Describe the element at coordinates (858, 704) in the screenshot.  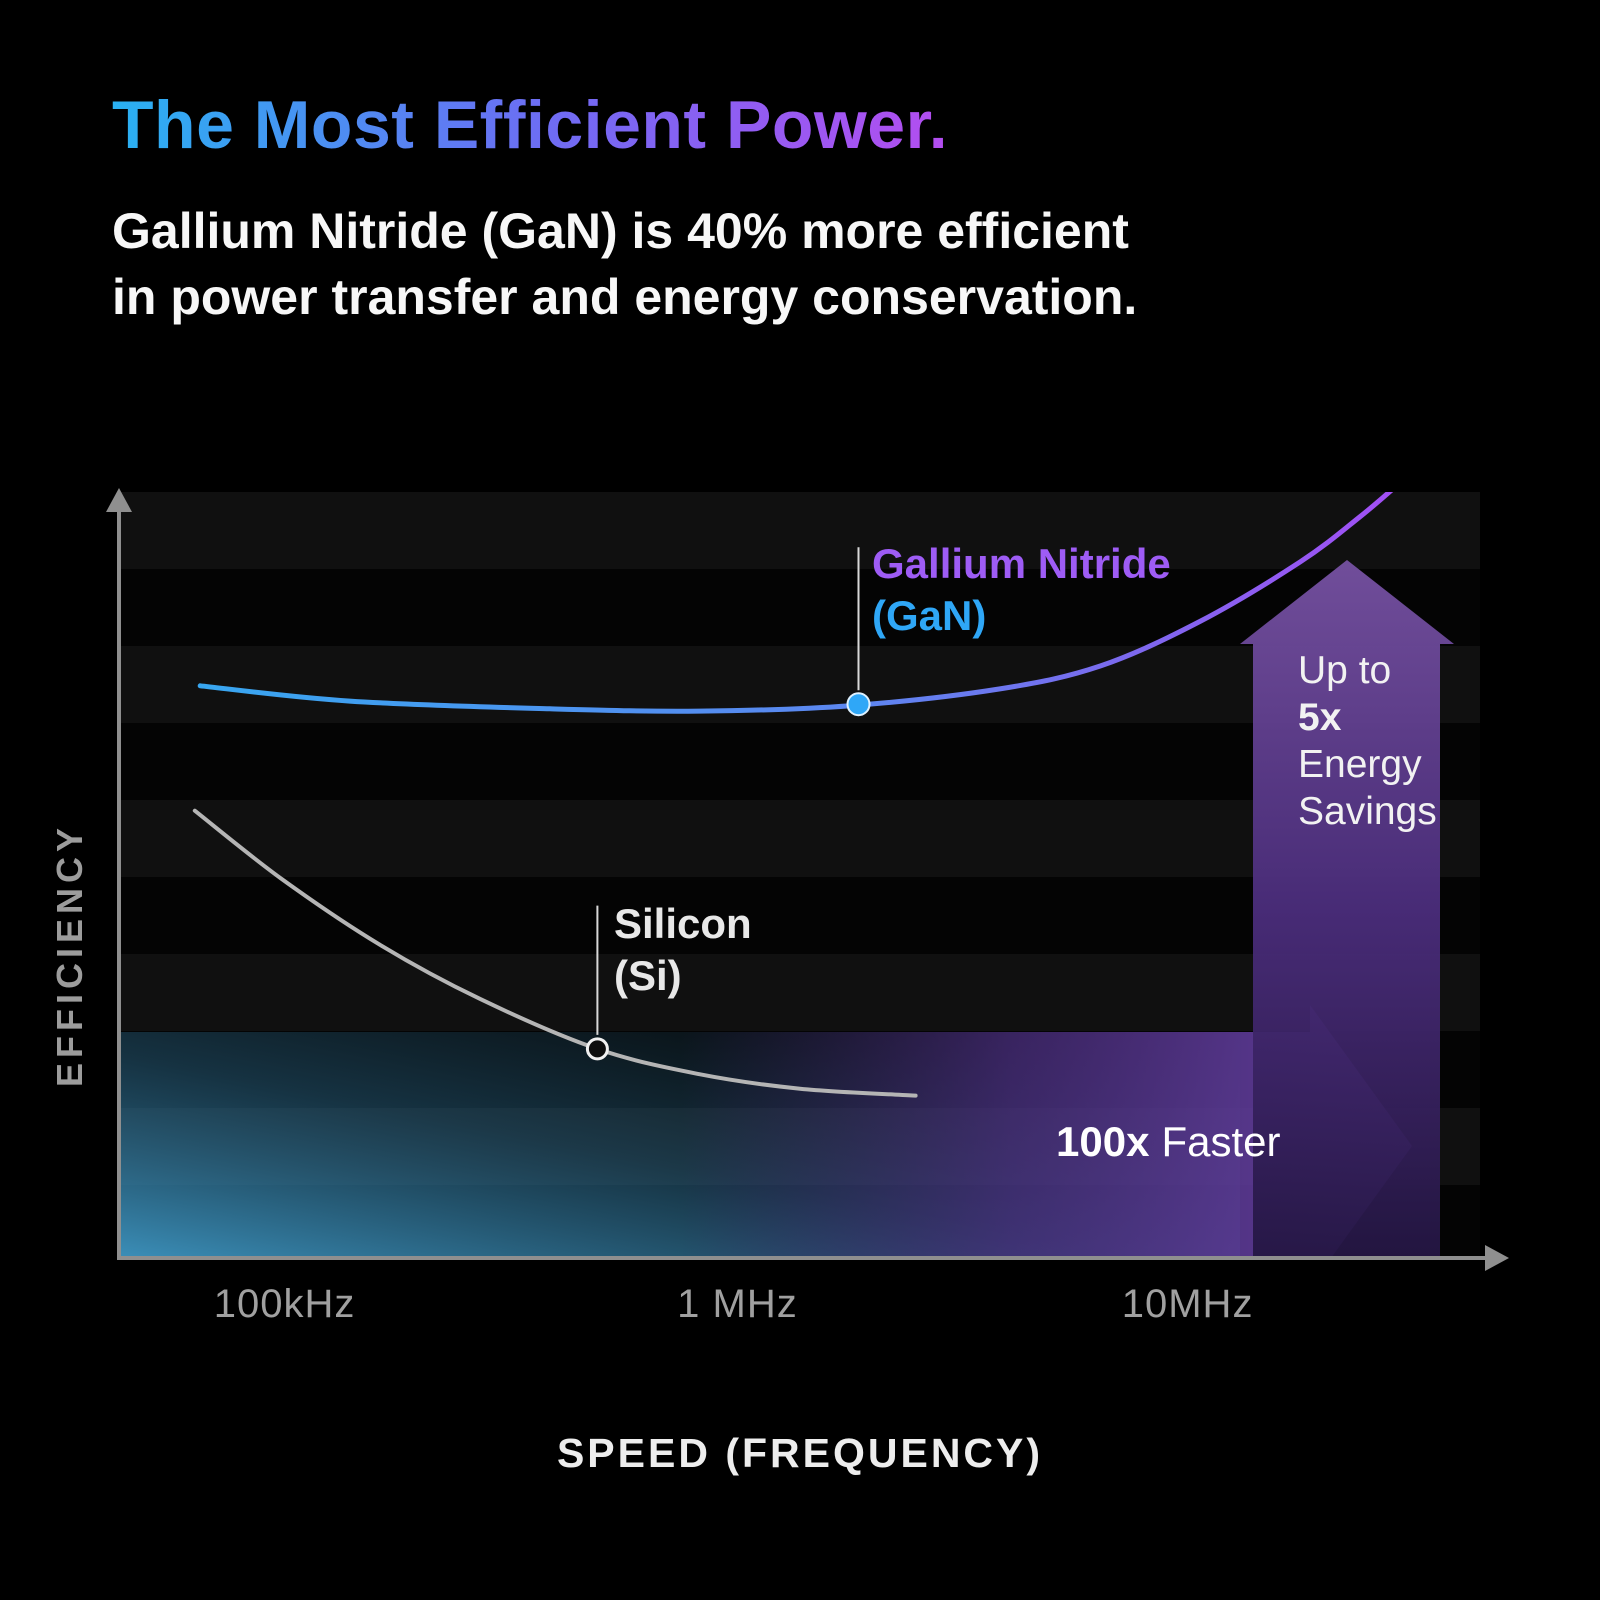
I see `gan-marker` at that location.